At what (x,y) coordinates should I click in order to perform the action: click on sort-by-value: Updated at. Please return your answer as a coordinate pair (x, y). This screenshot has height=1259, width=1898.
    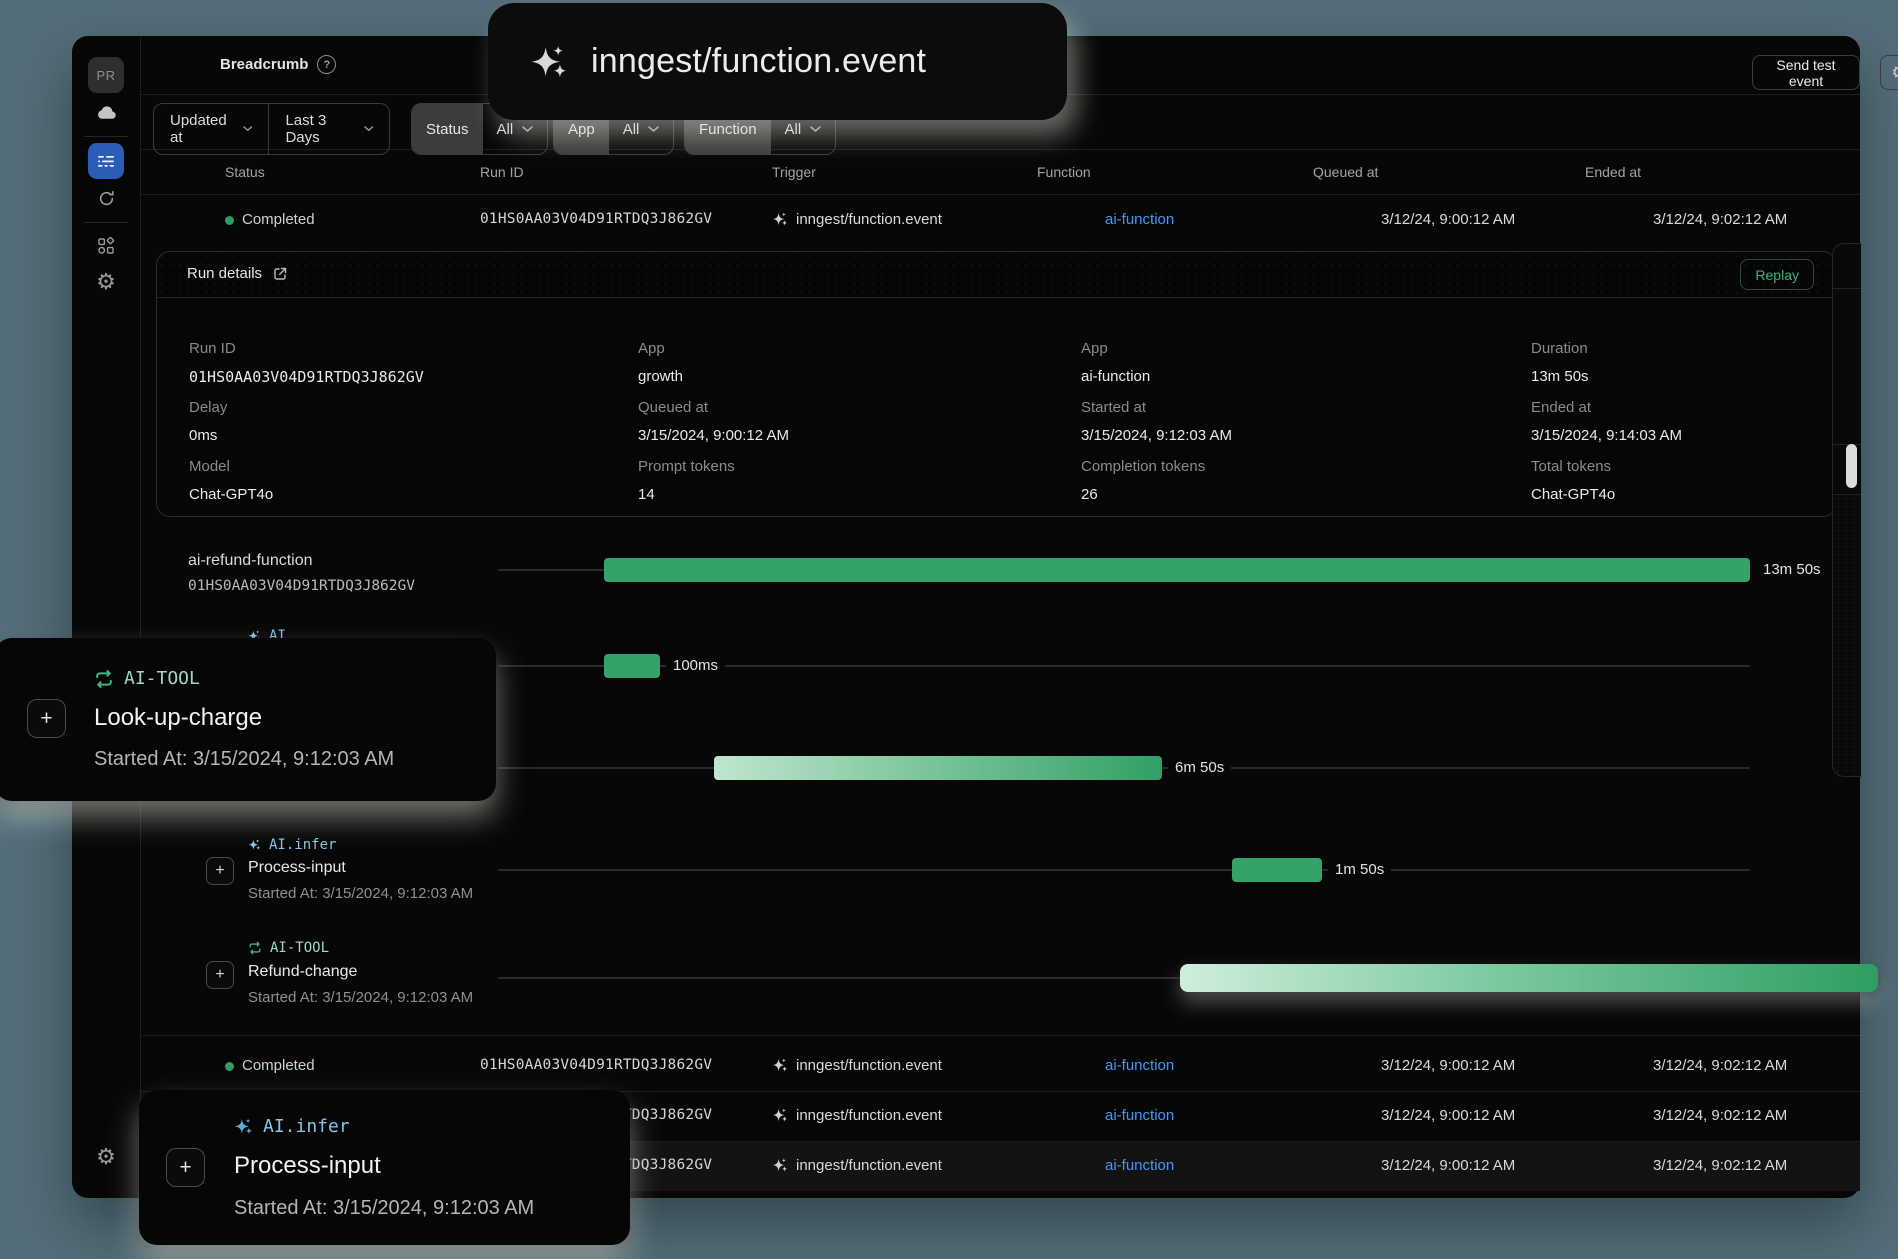
    Looking at the image, I should click on (198, 129).